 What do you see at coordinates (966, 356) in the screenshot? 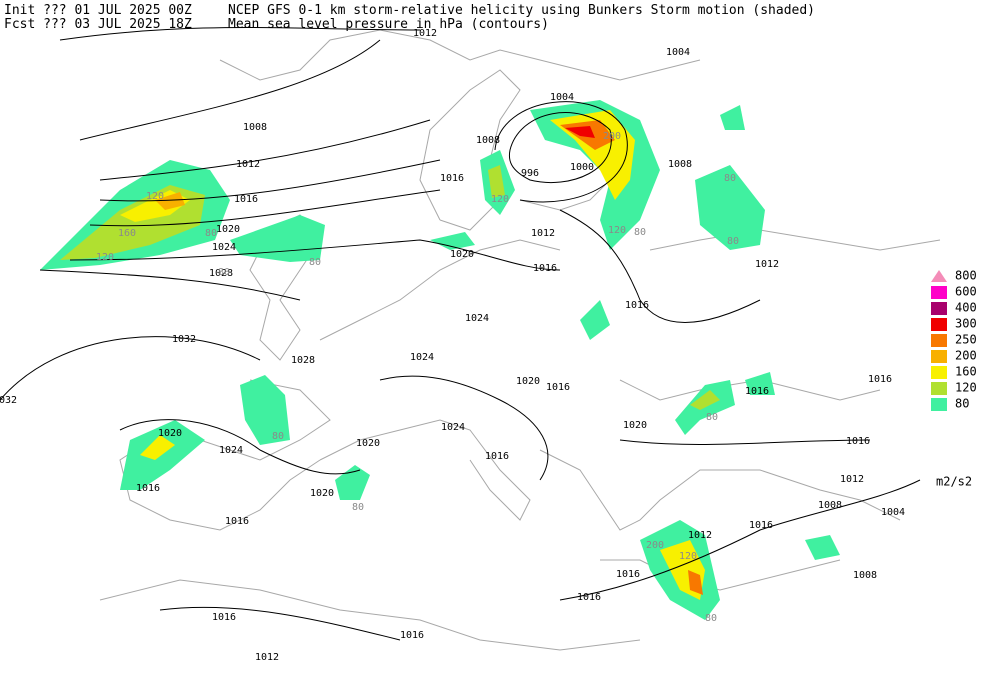
I see `legend-label: 200` at bounding box center [966, 356].